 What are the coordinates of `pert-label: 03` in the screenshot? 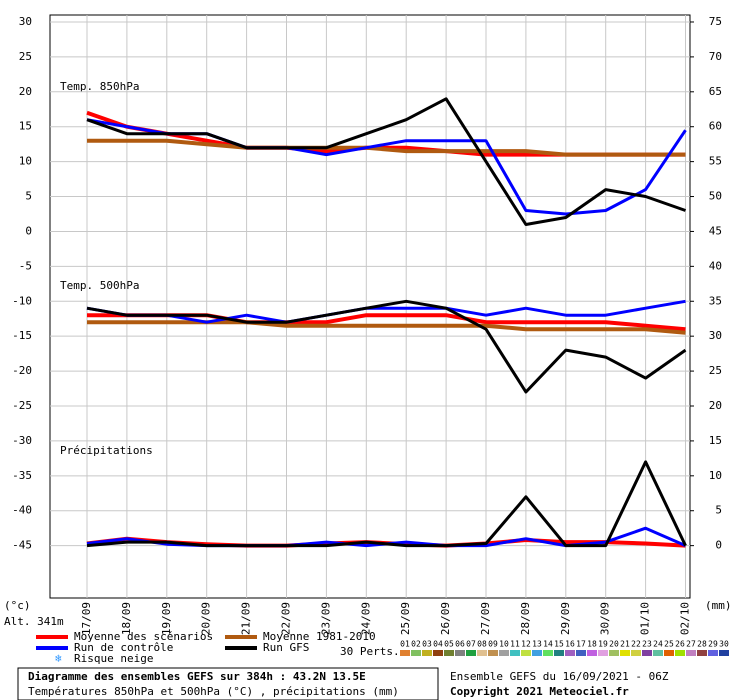 It's located at (427, 644).